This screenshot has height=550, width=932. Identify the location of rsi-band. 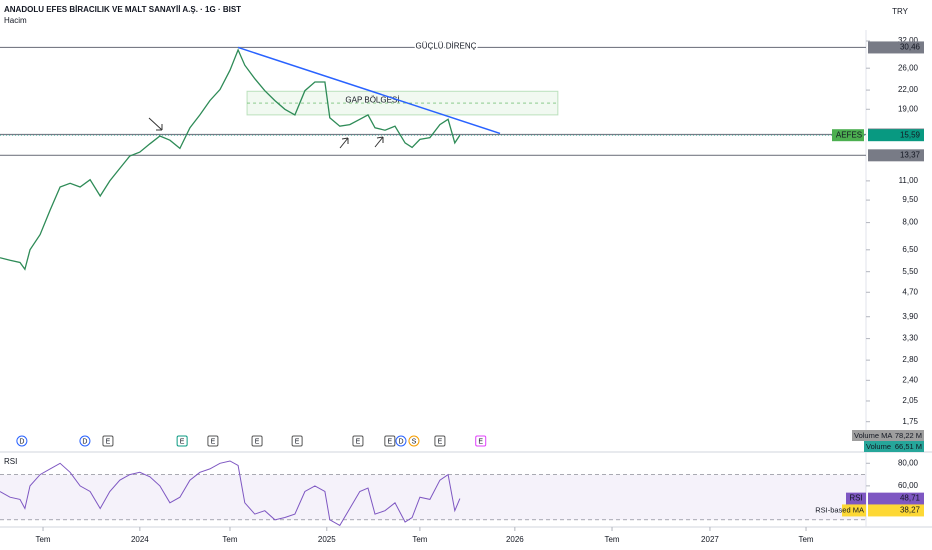
(433, 497).